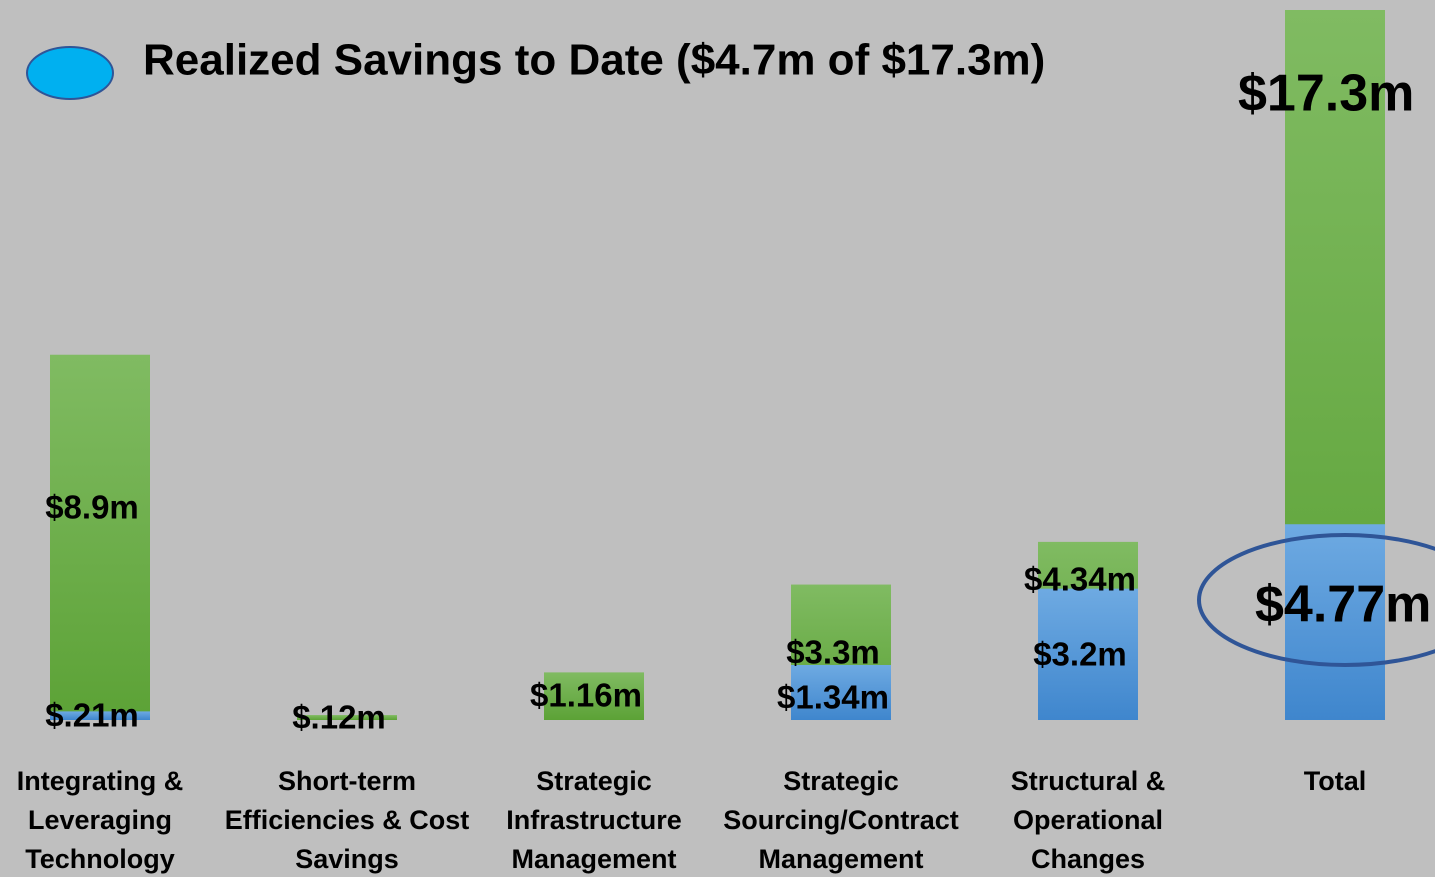  Describe the element at coordinates (1326, 94) in the screenshot. I see `data-label: $17.3m` at that location.